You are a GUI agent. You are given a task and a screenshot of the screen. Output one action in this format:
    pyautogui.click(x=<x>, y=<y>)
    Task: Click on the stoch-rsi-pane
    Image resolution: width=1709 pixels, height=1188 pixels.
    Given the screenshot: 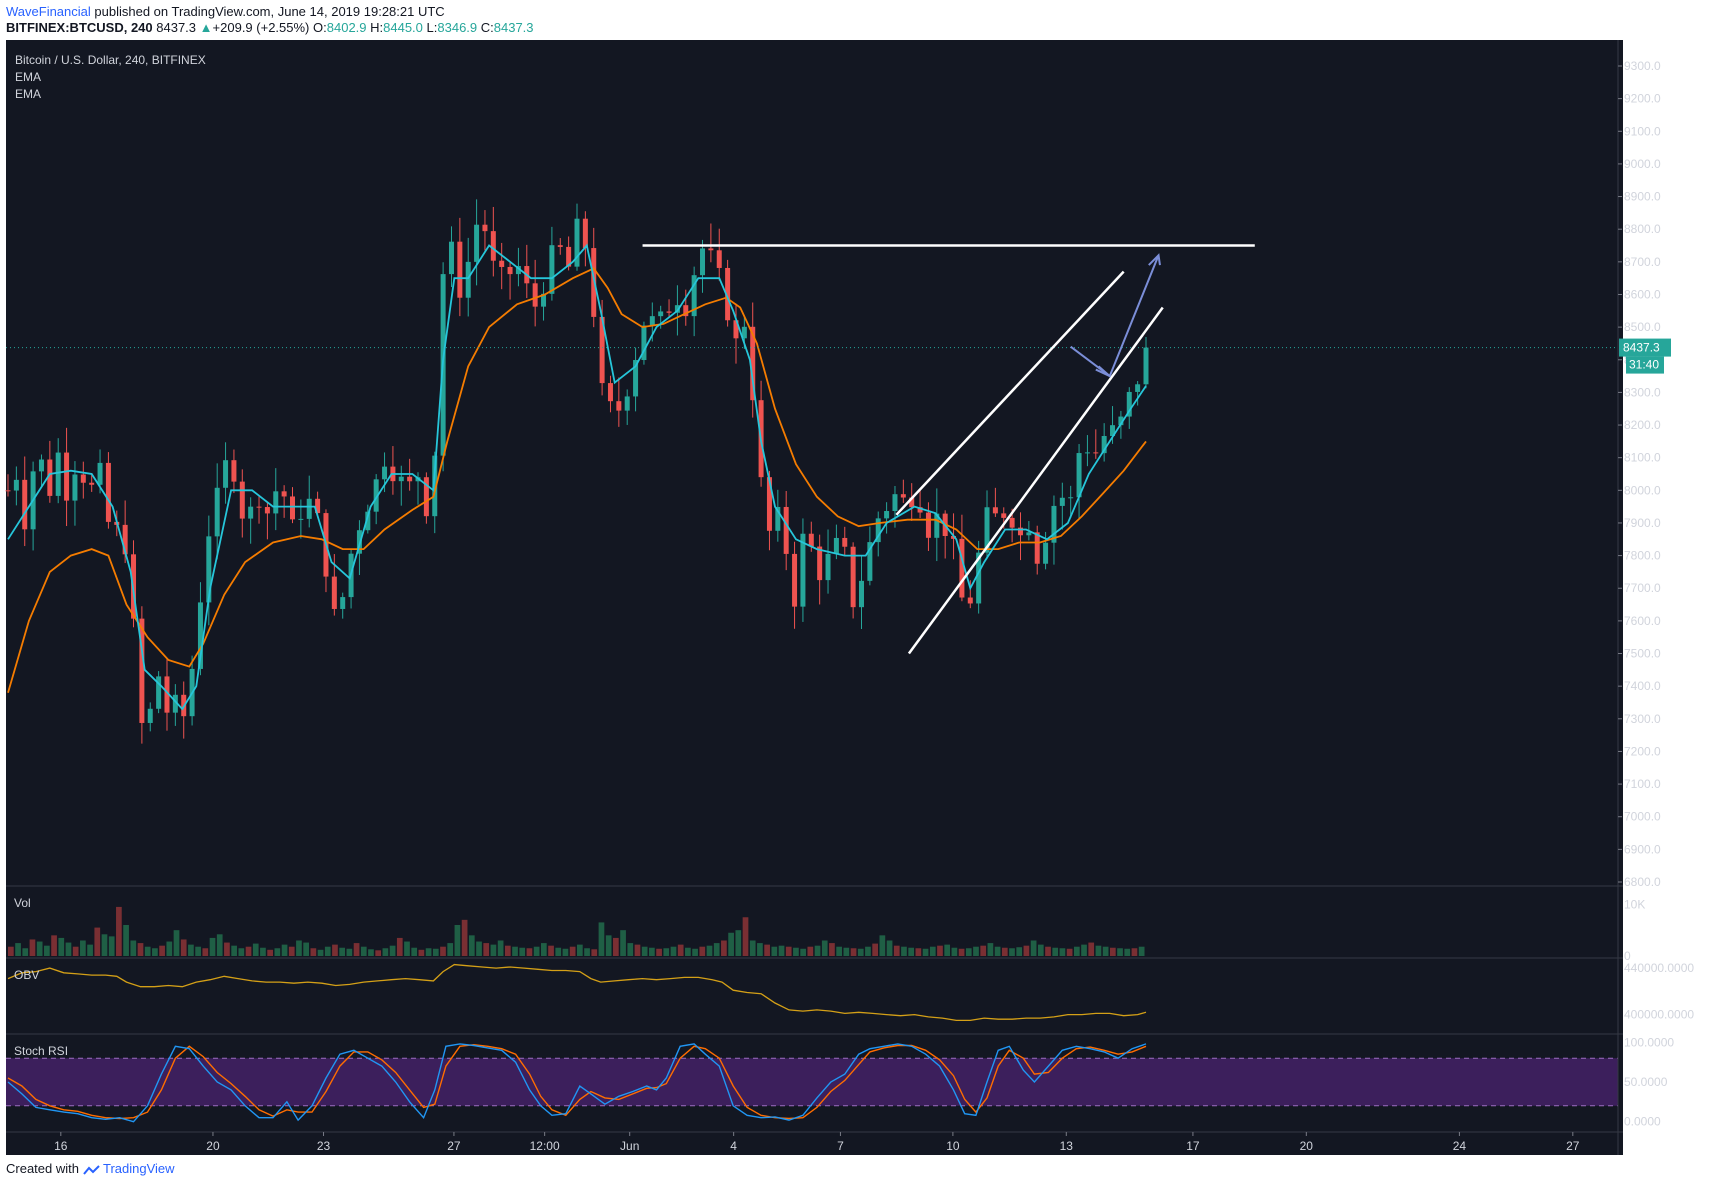 What is the action you would take?
    pyautogui.click(x=812, y=1083)
    